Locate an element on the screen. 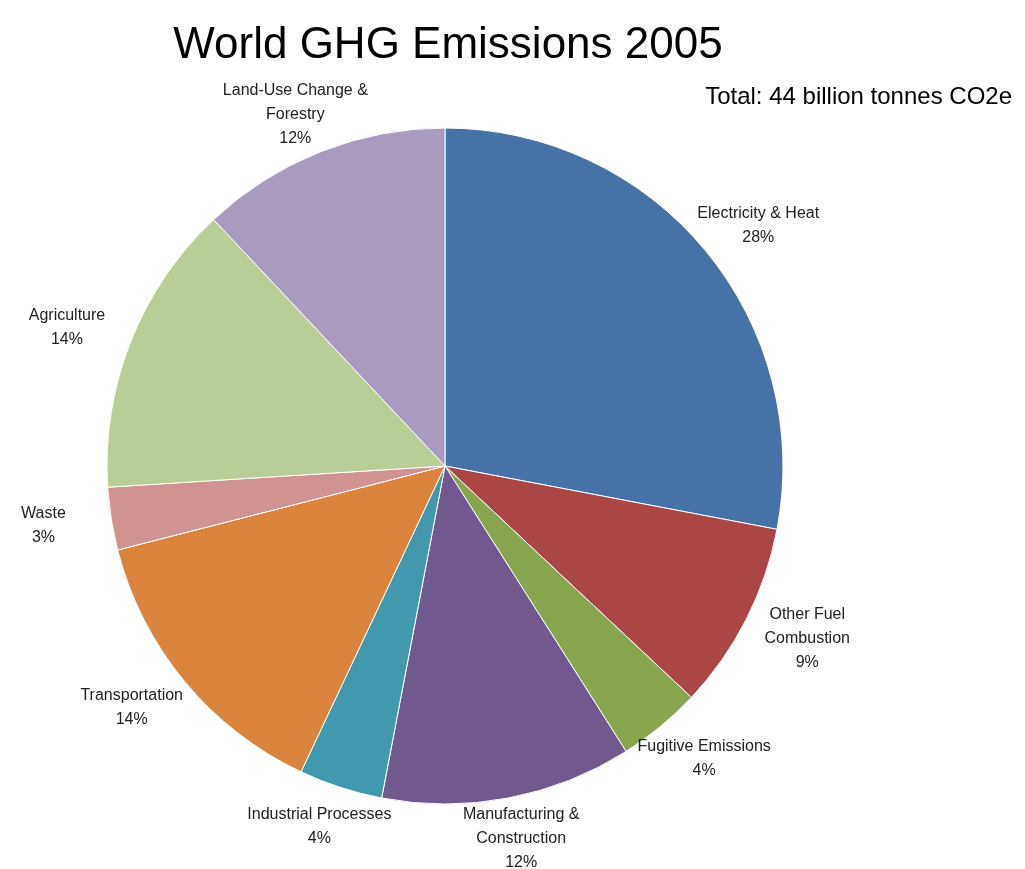  slice-label: Agriculture is located at coordinates (67, 314).